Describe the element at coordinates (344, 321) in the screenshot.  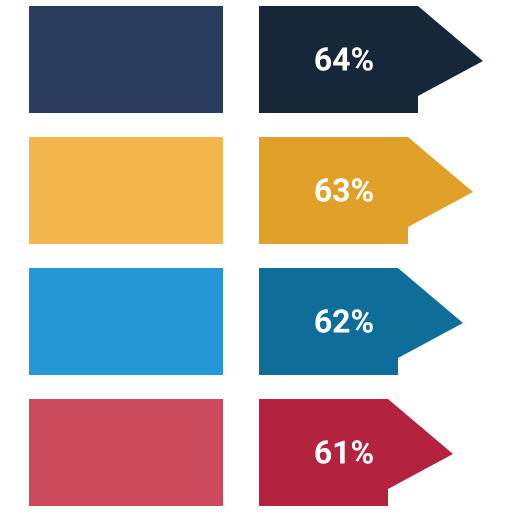
I see `value-label: 62%` at that location.